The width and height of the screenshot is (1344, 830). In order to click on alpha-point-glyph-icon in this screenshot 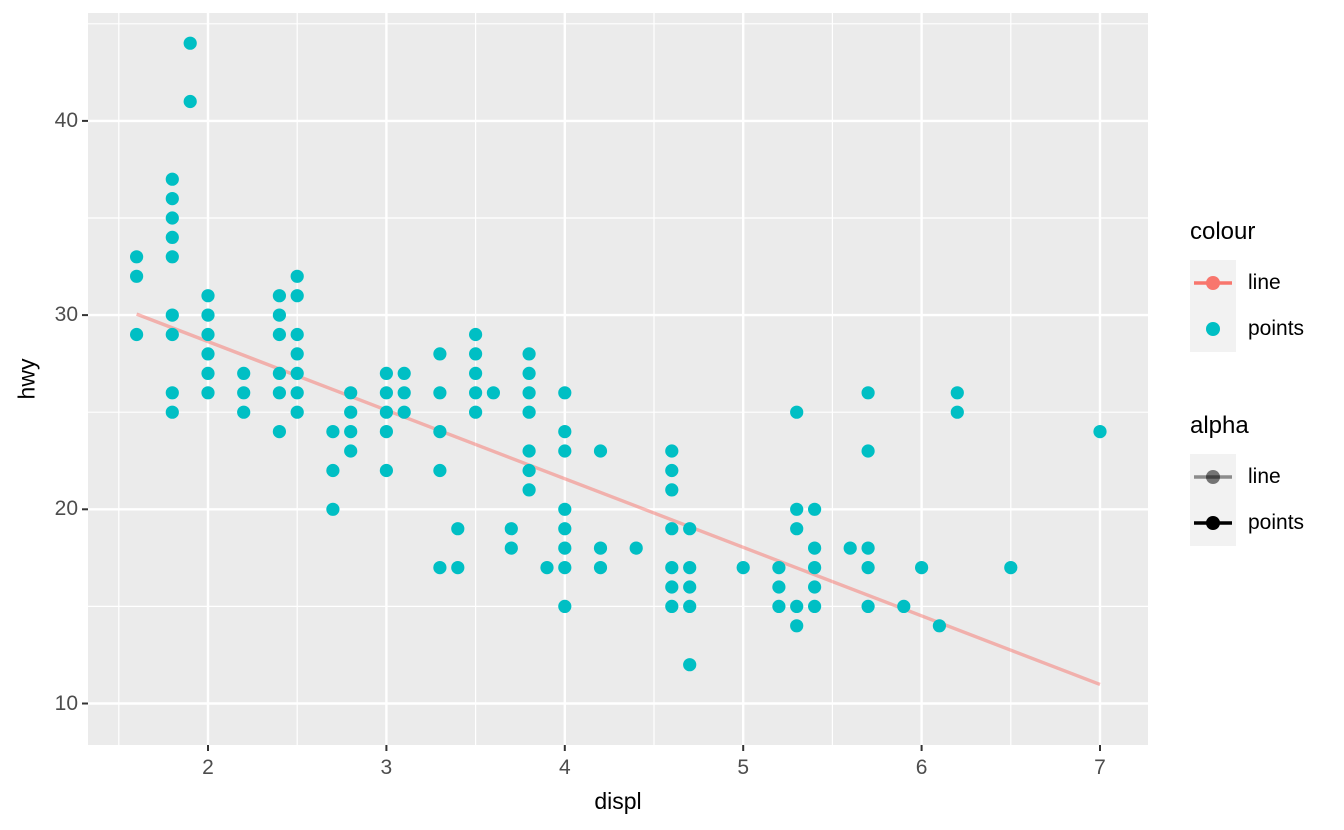, I will do `click(1213, 523)`.